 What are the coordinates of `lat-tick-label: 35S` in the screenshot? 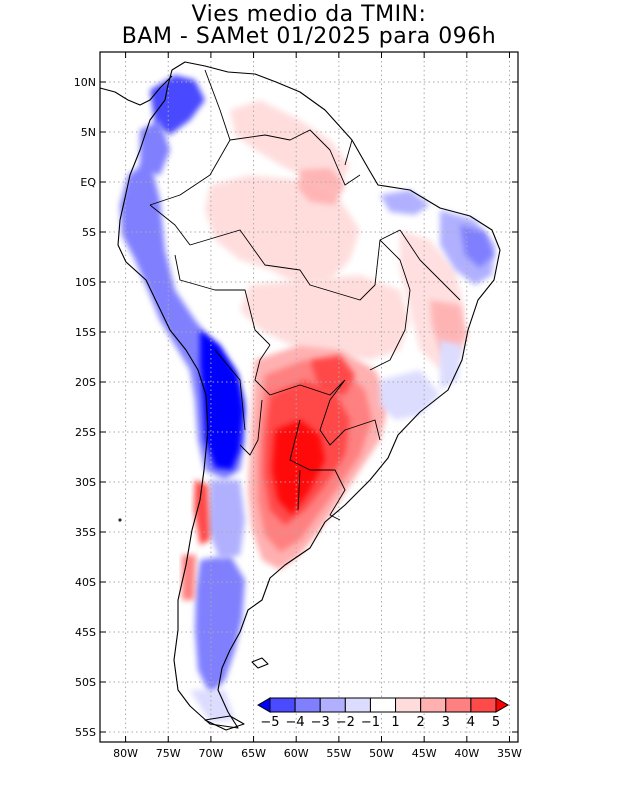 It's located at (85, 532).